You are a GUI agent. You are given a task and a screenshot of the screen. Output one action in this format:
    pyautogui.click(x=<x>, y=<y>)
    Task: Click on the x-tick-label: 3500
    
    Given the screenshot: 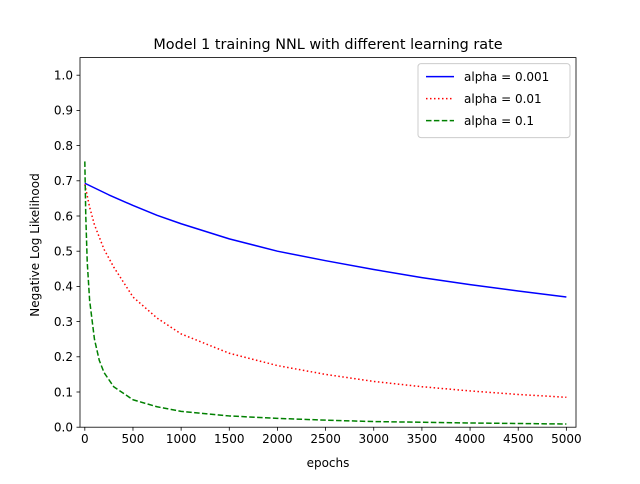 What is the action you would take?
    pyautogui.click(x=422, y=439)
    